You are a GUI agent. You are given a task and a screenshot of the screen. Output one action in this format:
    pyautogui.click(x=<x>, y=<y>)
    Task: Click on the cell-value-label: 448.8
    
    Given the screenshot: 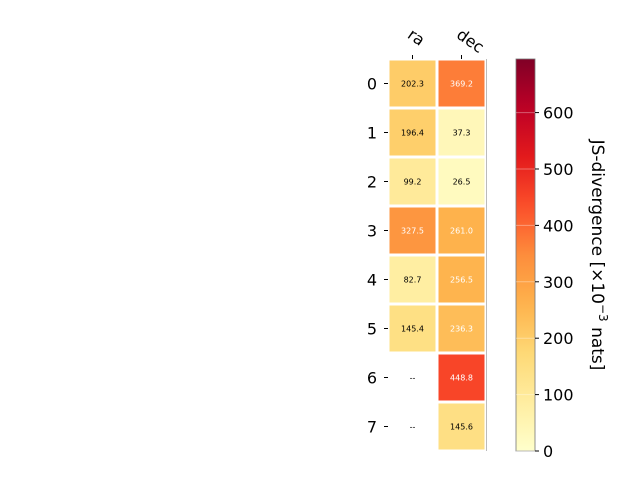 What is the action you would take?
    pyautogui.click(x=461, y=378)
    